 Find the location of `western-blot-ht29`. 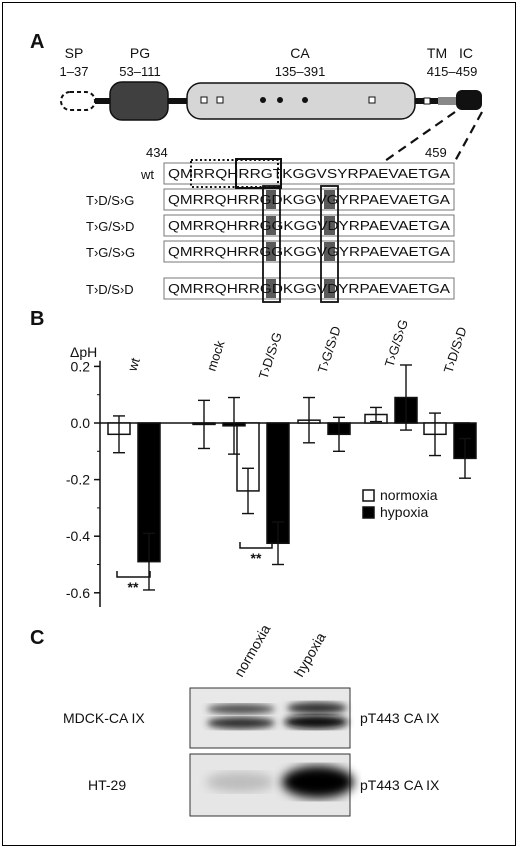

western-blot-ht29 is located at coordinates (271, 785).